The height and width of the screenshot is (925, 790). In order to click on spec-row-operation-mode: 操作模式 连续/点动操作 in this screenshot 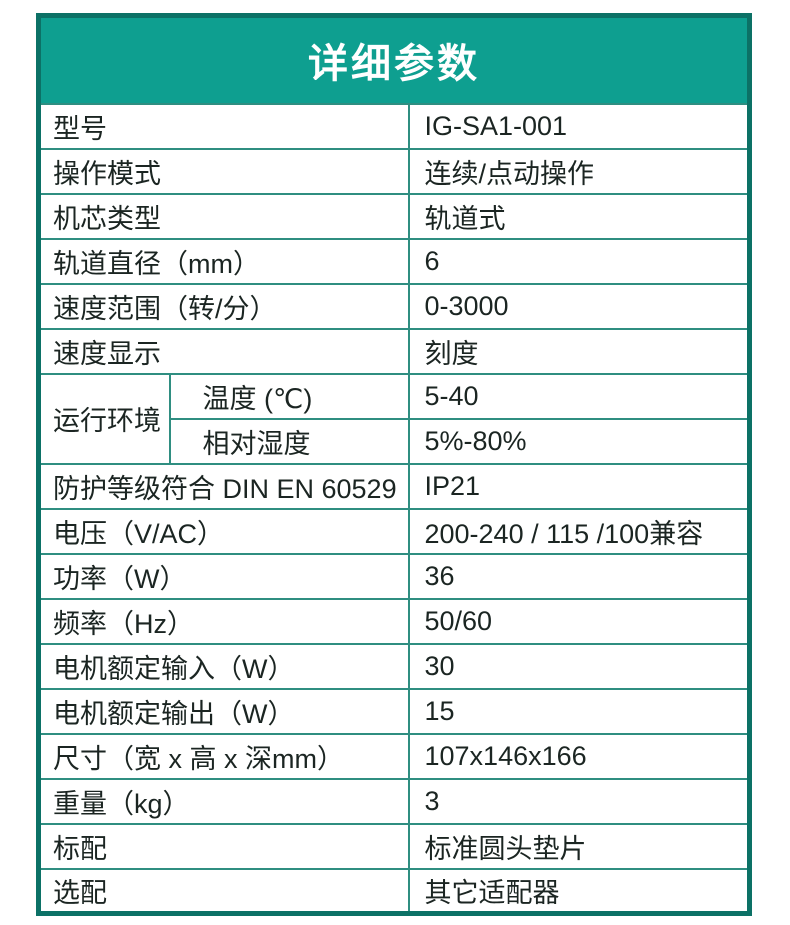, I will do `click(394, 171)`.